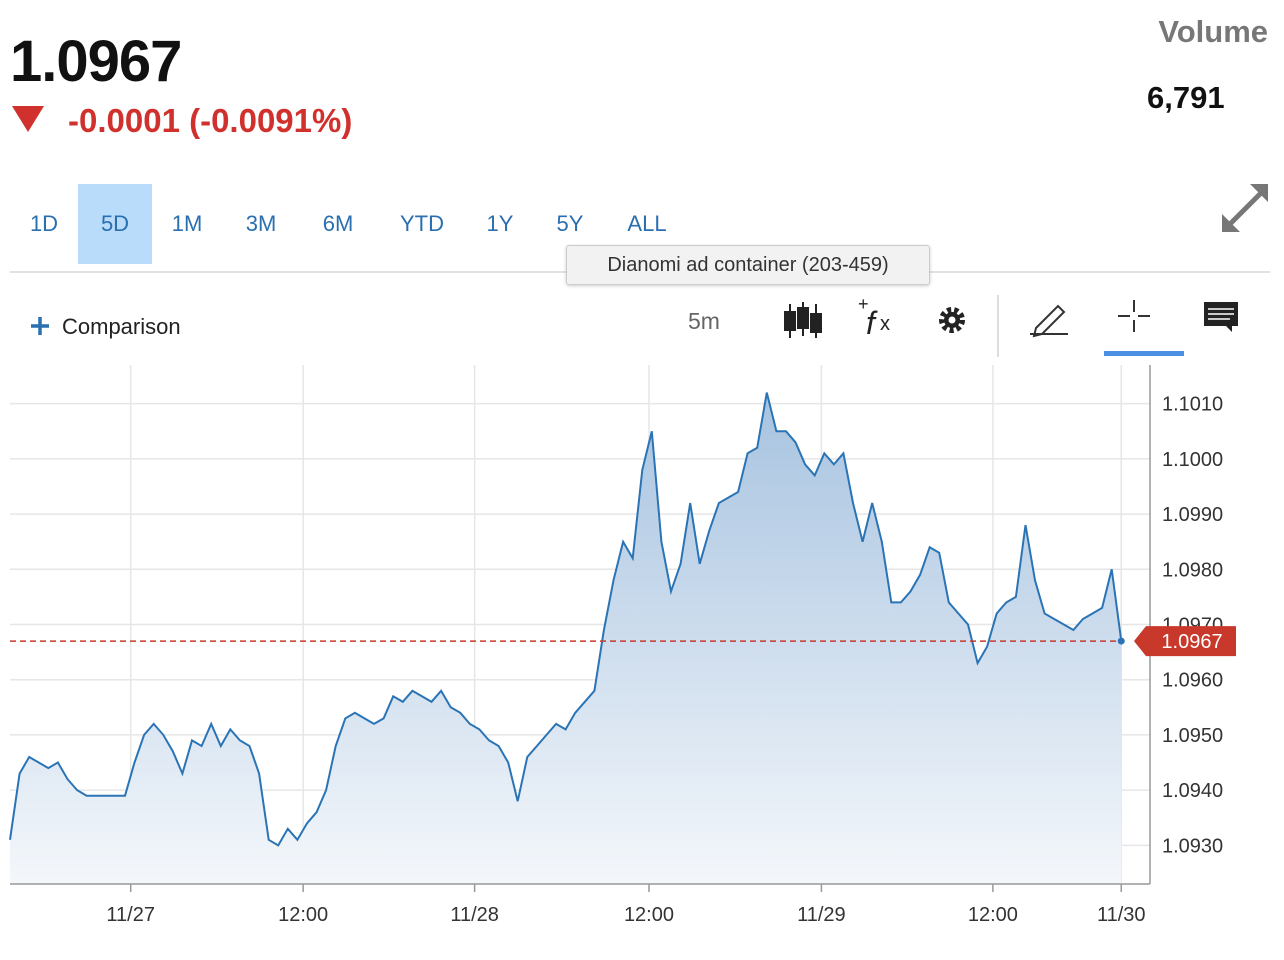  I want to click on crosshair-icon, so click(1134, 316).